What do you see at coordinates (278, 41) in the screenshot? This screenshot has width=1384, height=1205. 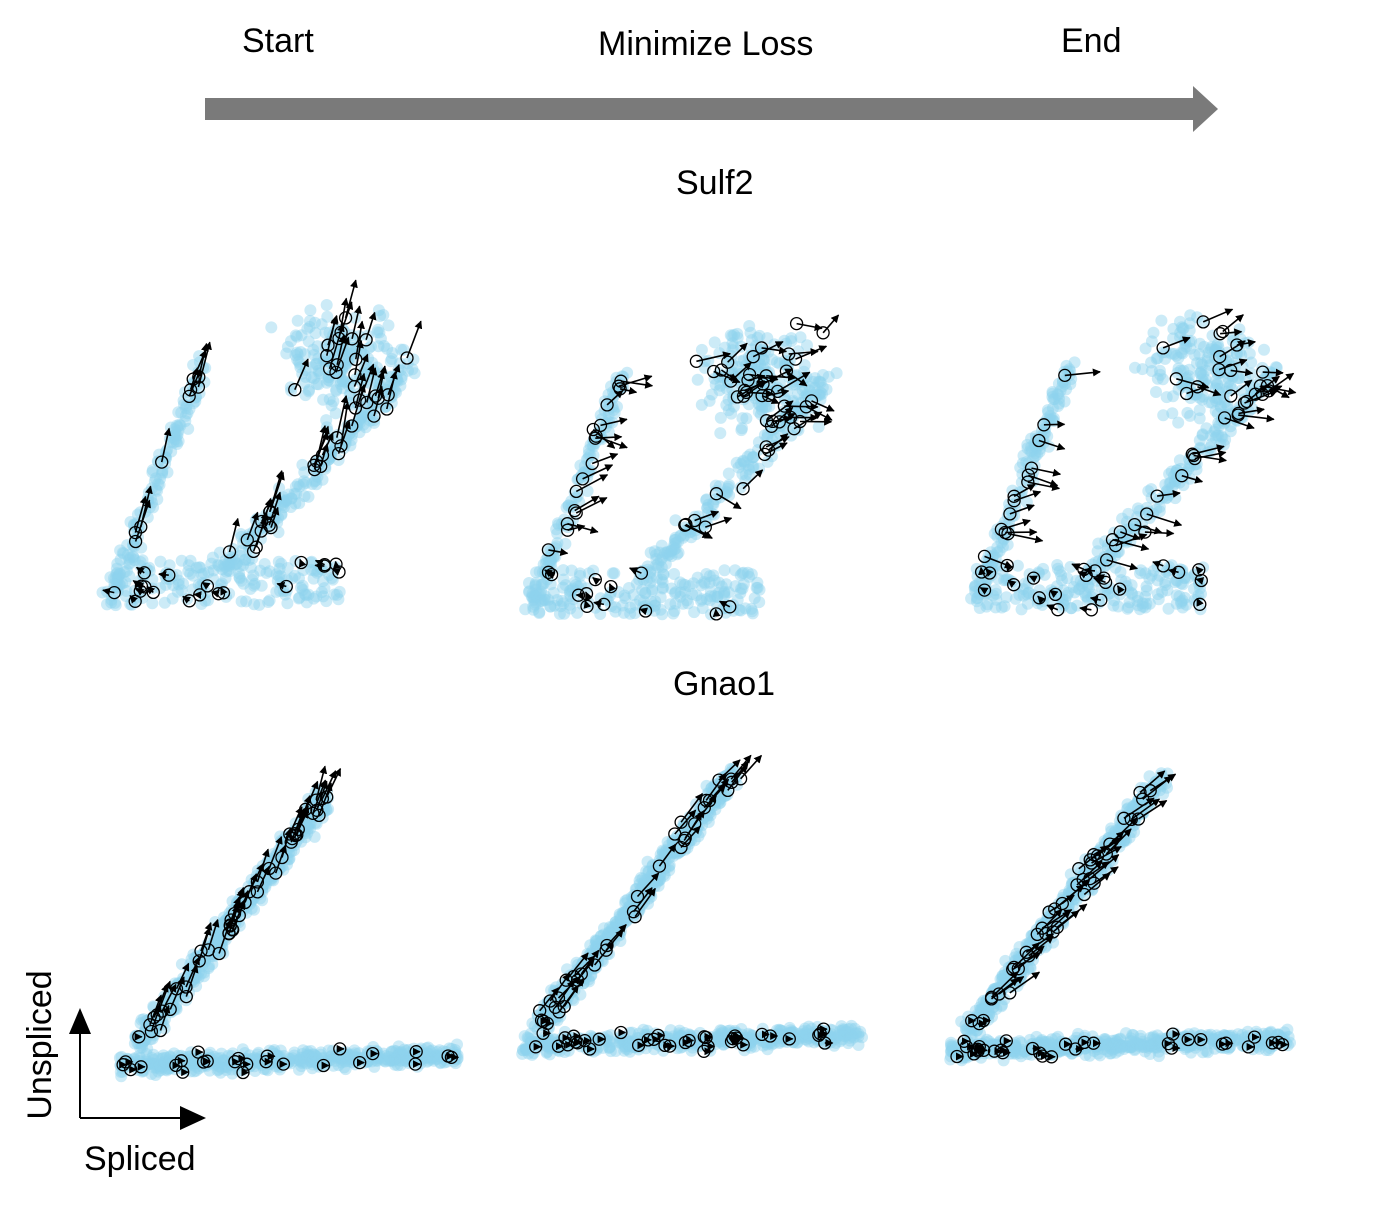 I see `stage-label-start: Start` at bounding box center [278, 41].